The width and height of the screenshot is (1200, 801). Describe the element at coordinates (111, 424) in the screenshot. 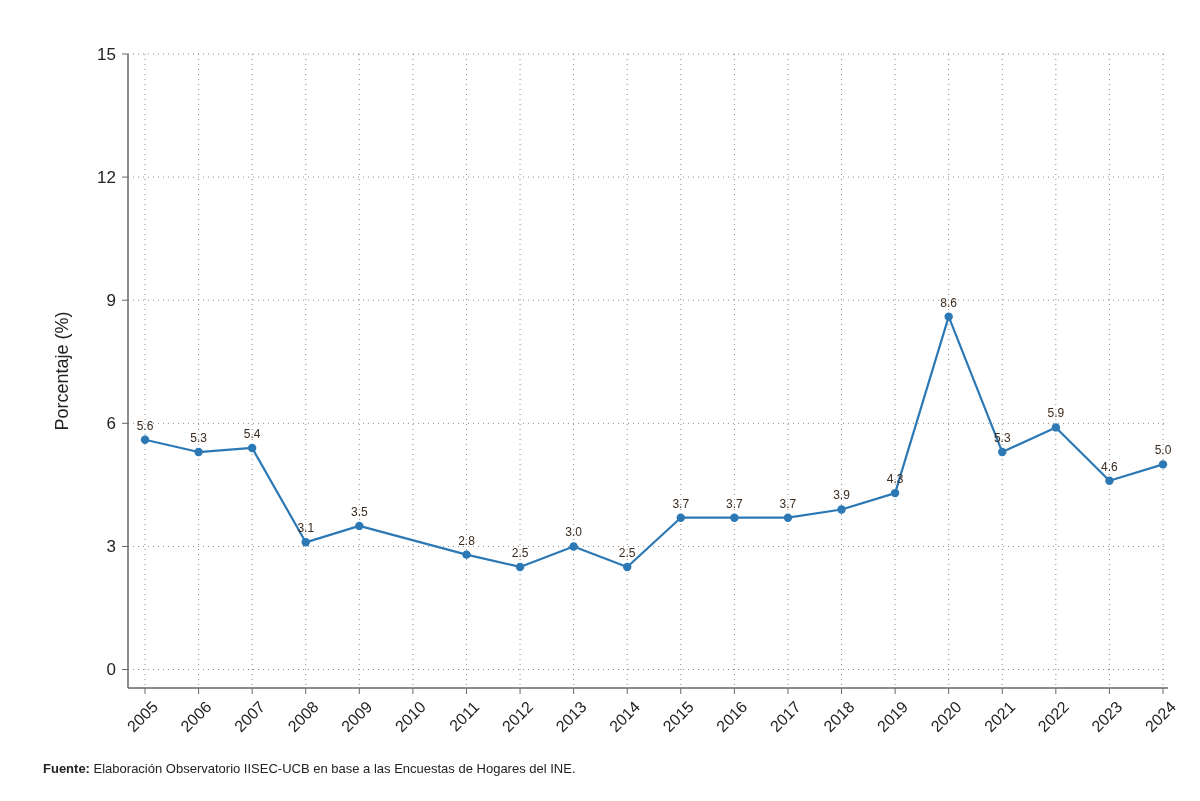

I see `y-tick-label: 6` at that location.